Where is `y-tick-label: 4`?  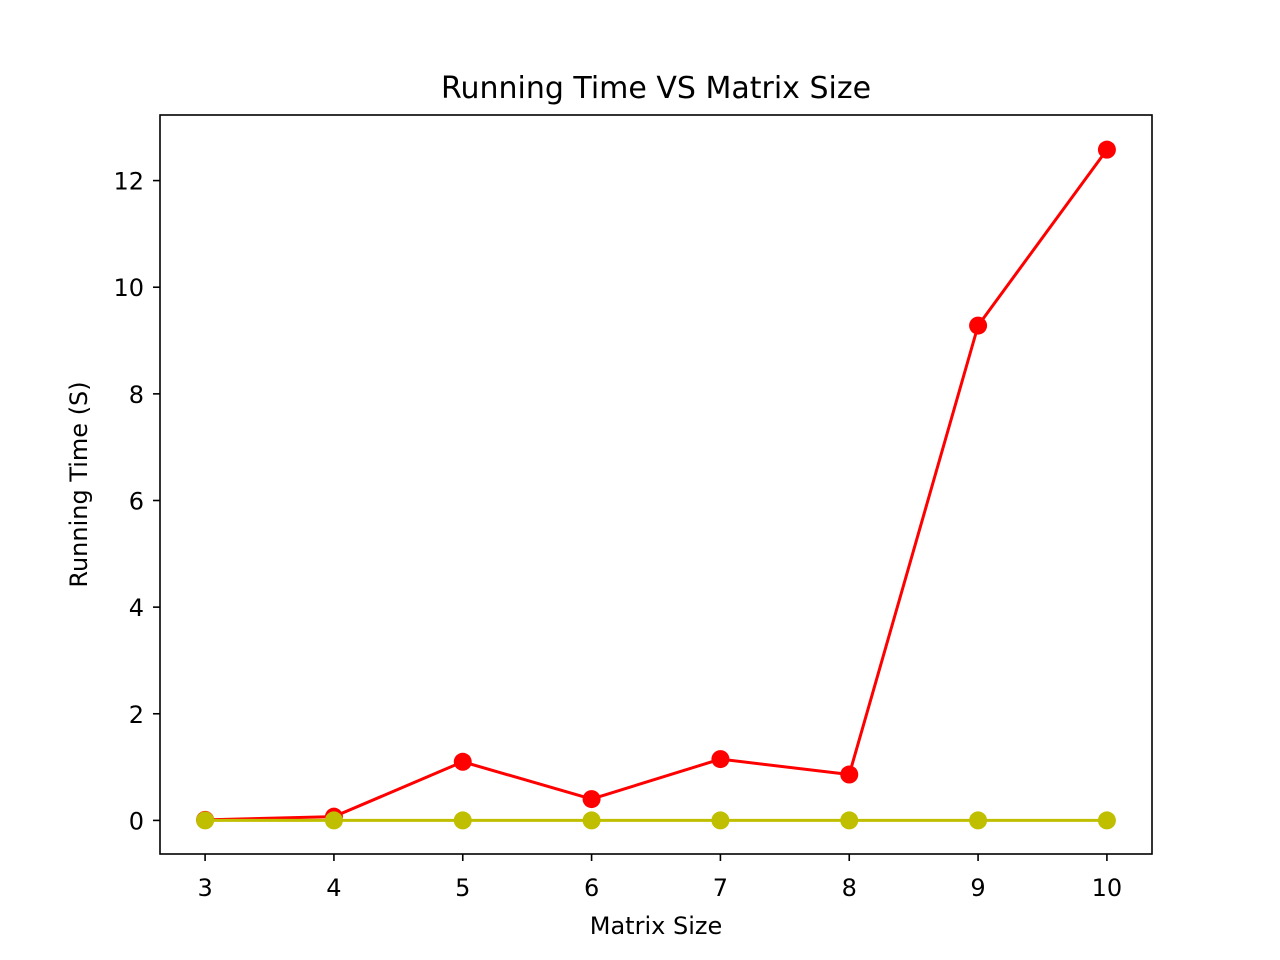
y-tick-label: 4 is located at coordinates (136, 608).